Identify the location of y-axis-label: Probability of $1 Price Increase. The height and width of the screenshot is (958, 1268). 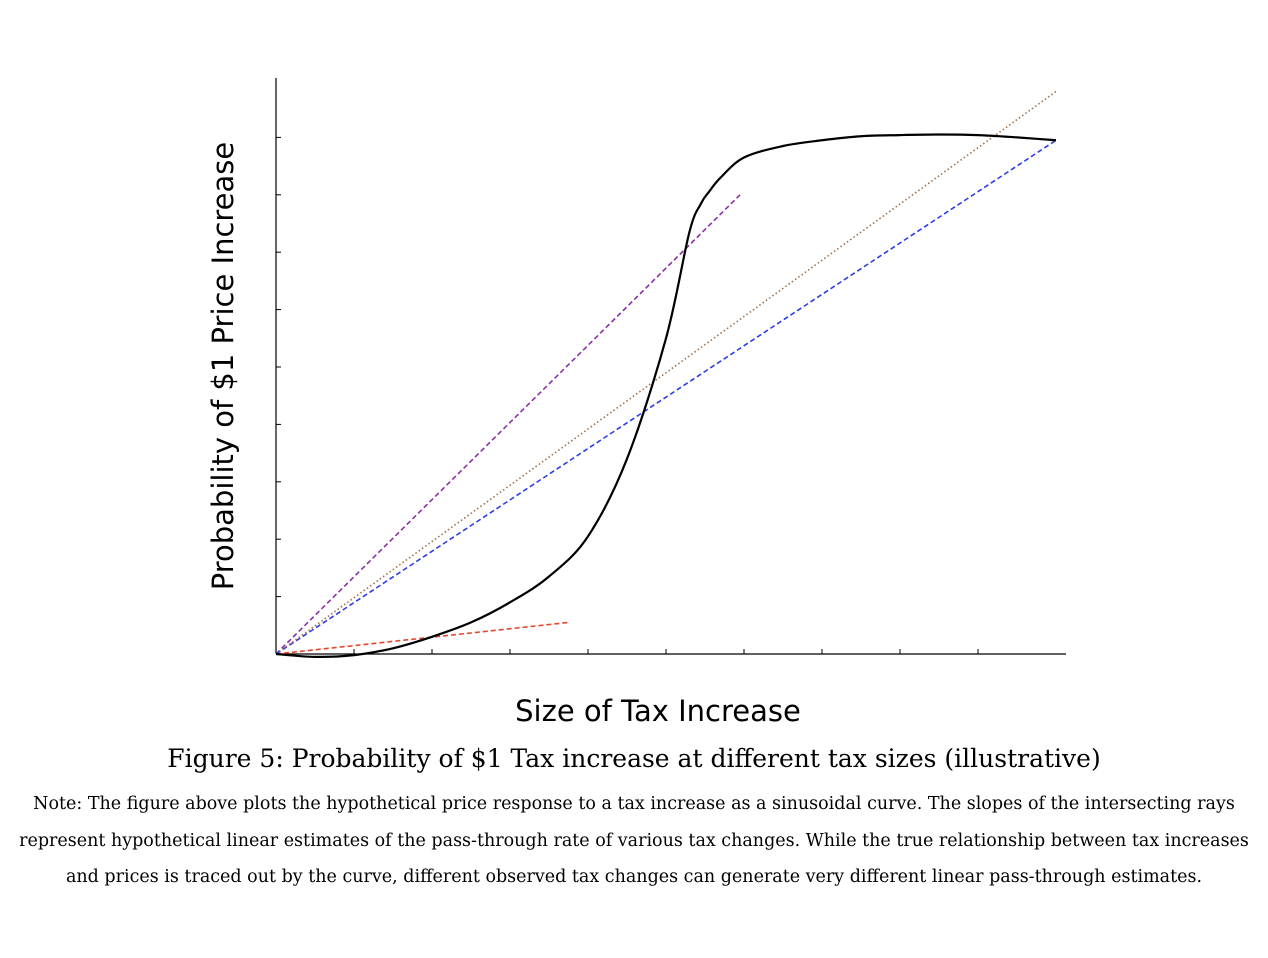
(223, 366).